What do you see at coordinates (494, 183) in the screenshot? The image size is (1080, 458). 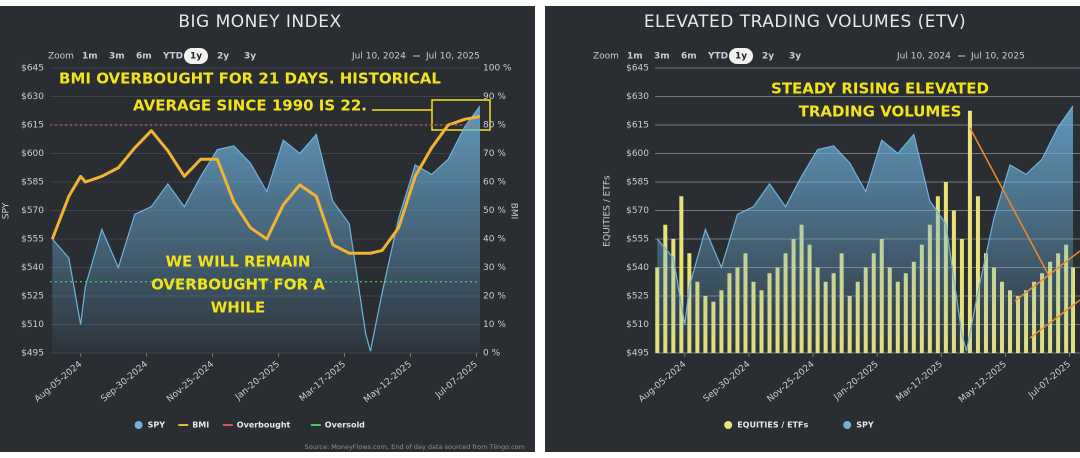 I see `y2-tick-label: 60 %` at bounding box center [494, 183].